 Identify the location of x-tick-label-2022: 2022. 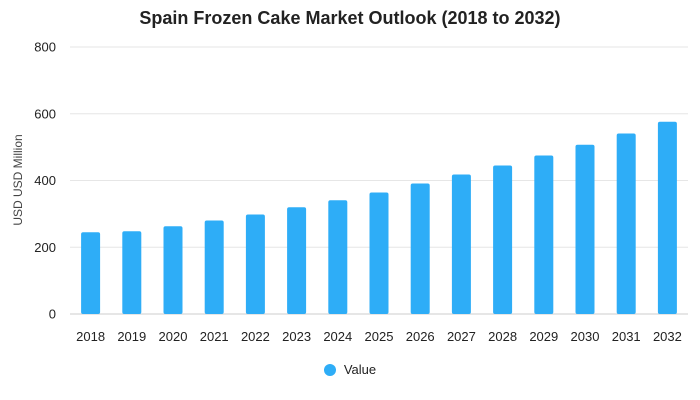
(255, 336).